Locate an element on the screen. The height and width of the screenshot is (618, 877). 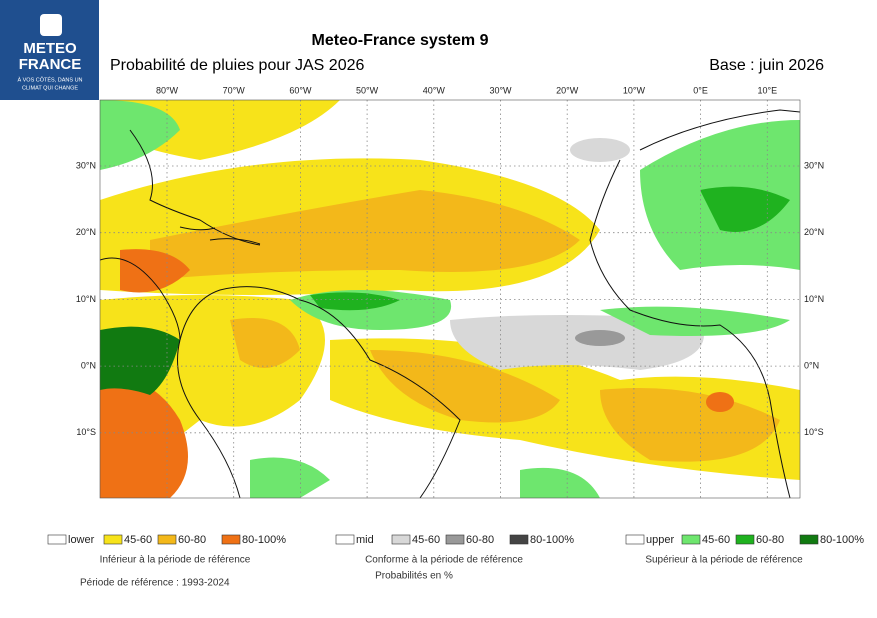
lon-label: 50°W is located at coordinates (367, 90).